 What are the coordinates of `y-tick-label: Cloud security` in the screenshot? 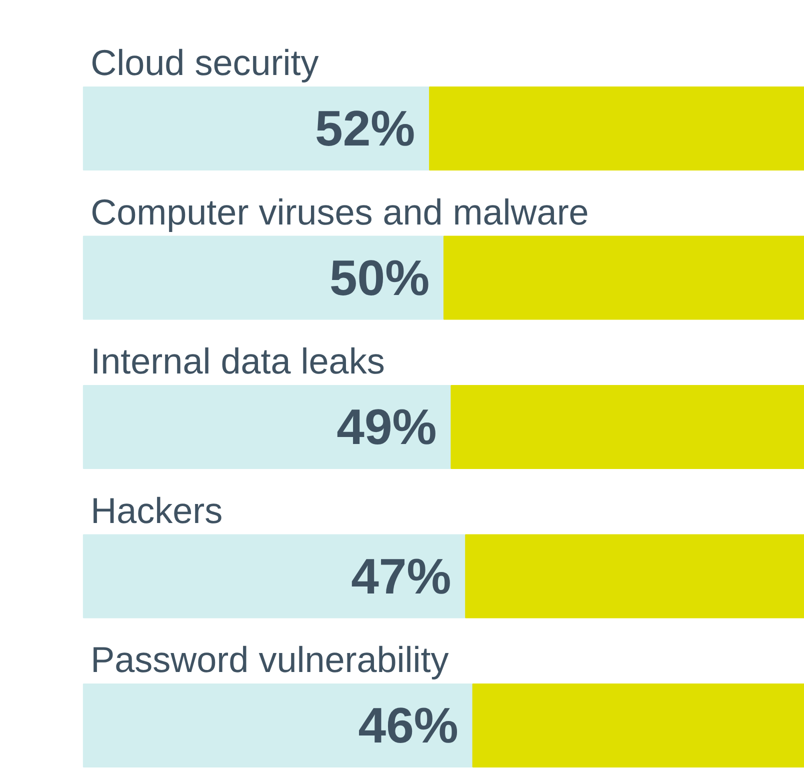 It's located at (204, 62).